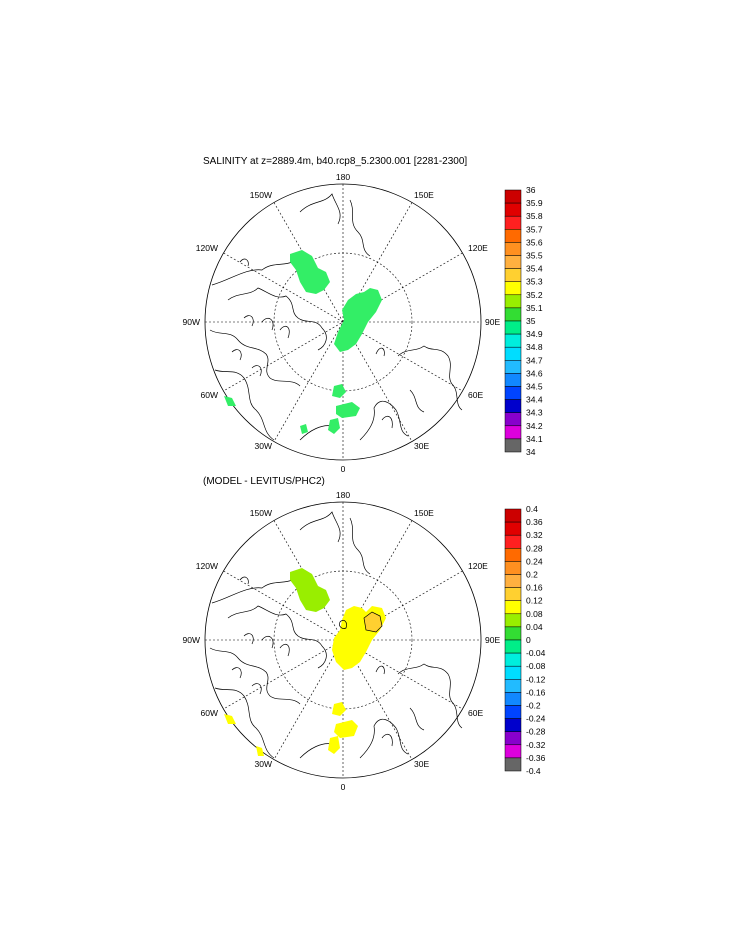 Image resolution: width=733 pixels, height=945 pixels. What do you see at coordinates (533, 771) in the screenshot?
I see `colorbar-tick-label: -0.4` at bounding box center [533, 771].